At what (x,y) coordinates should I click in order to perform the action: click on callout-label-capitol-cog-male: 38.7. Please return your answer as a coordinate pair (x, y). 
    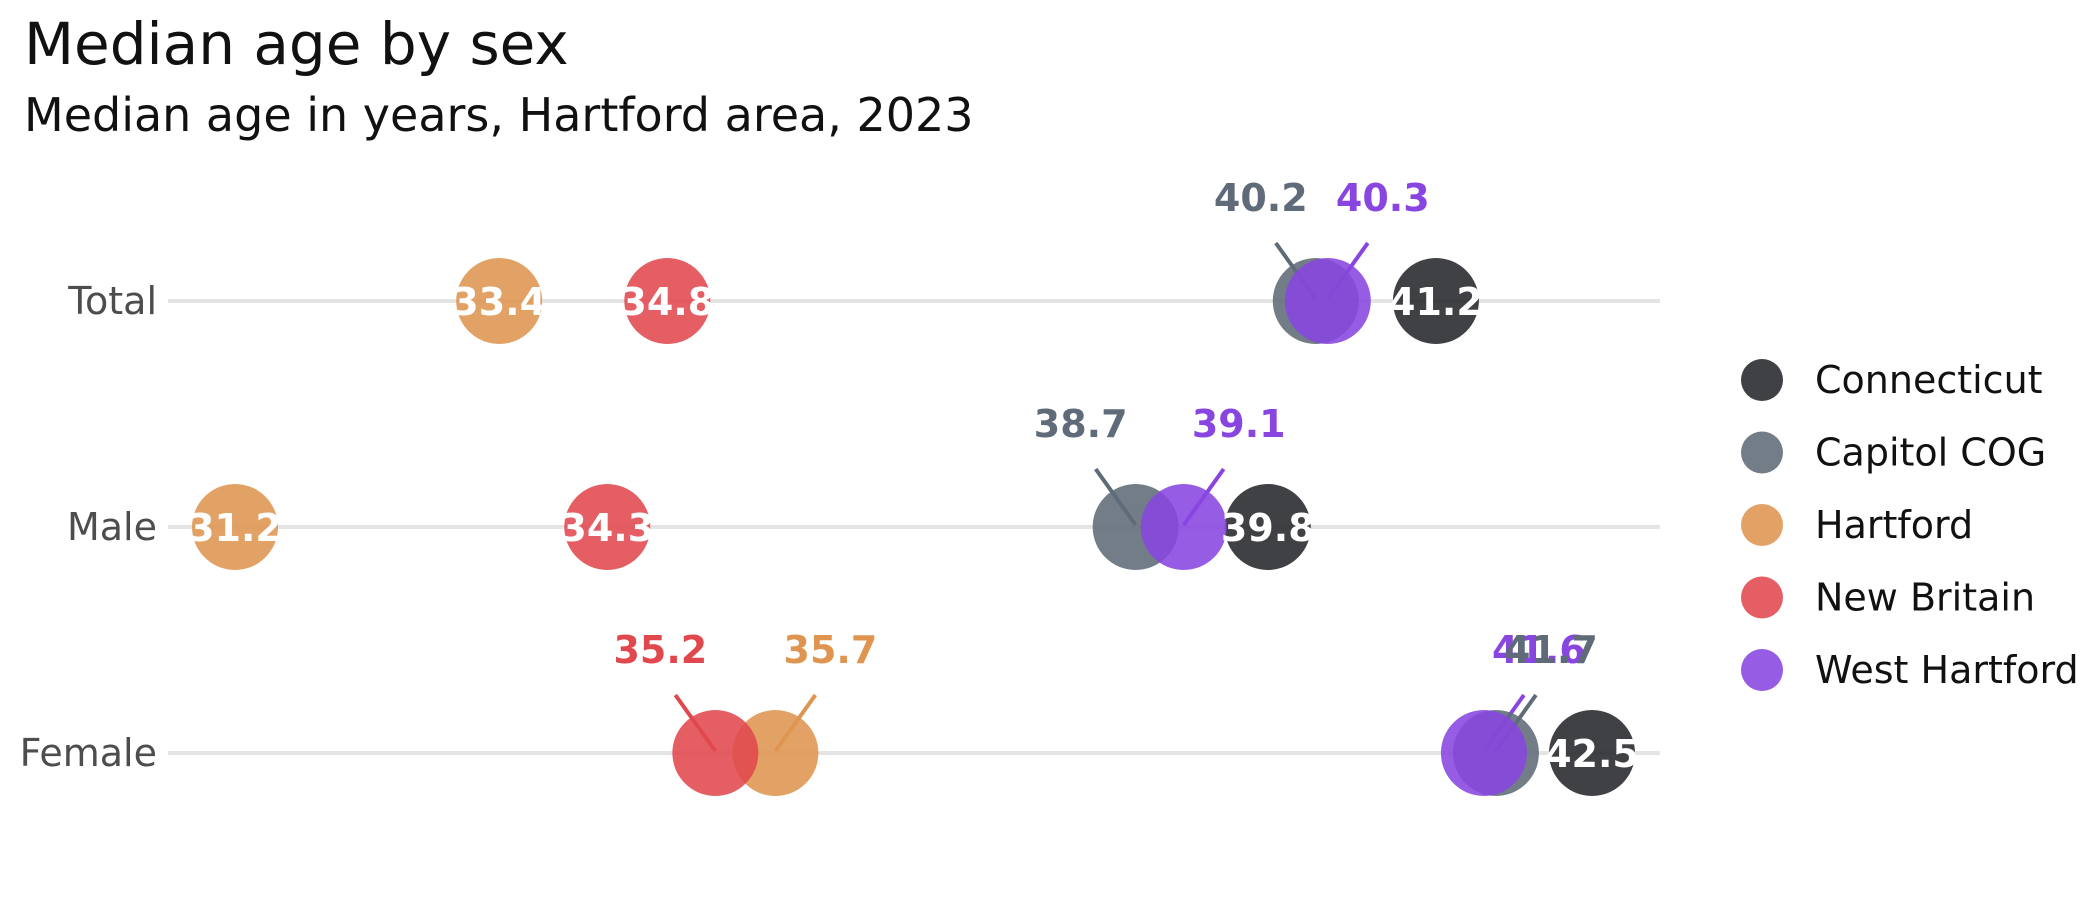
    Looking at the image, I should click on (1081, 424).